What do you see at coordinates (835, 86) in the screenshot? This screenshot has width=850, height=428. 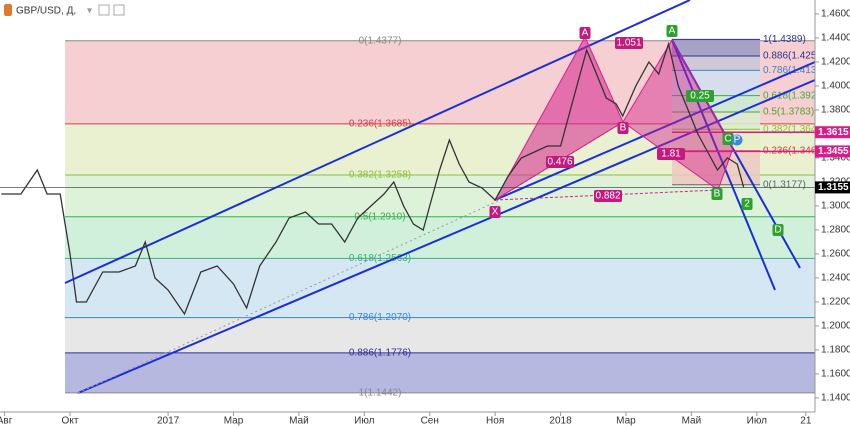 I see `y-tick-label: 1.4000` at bounding box center [835, 86].